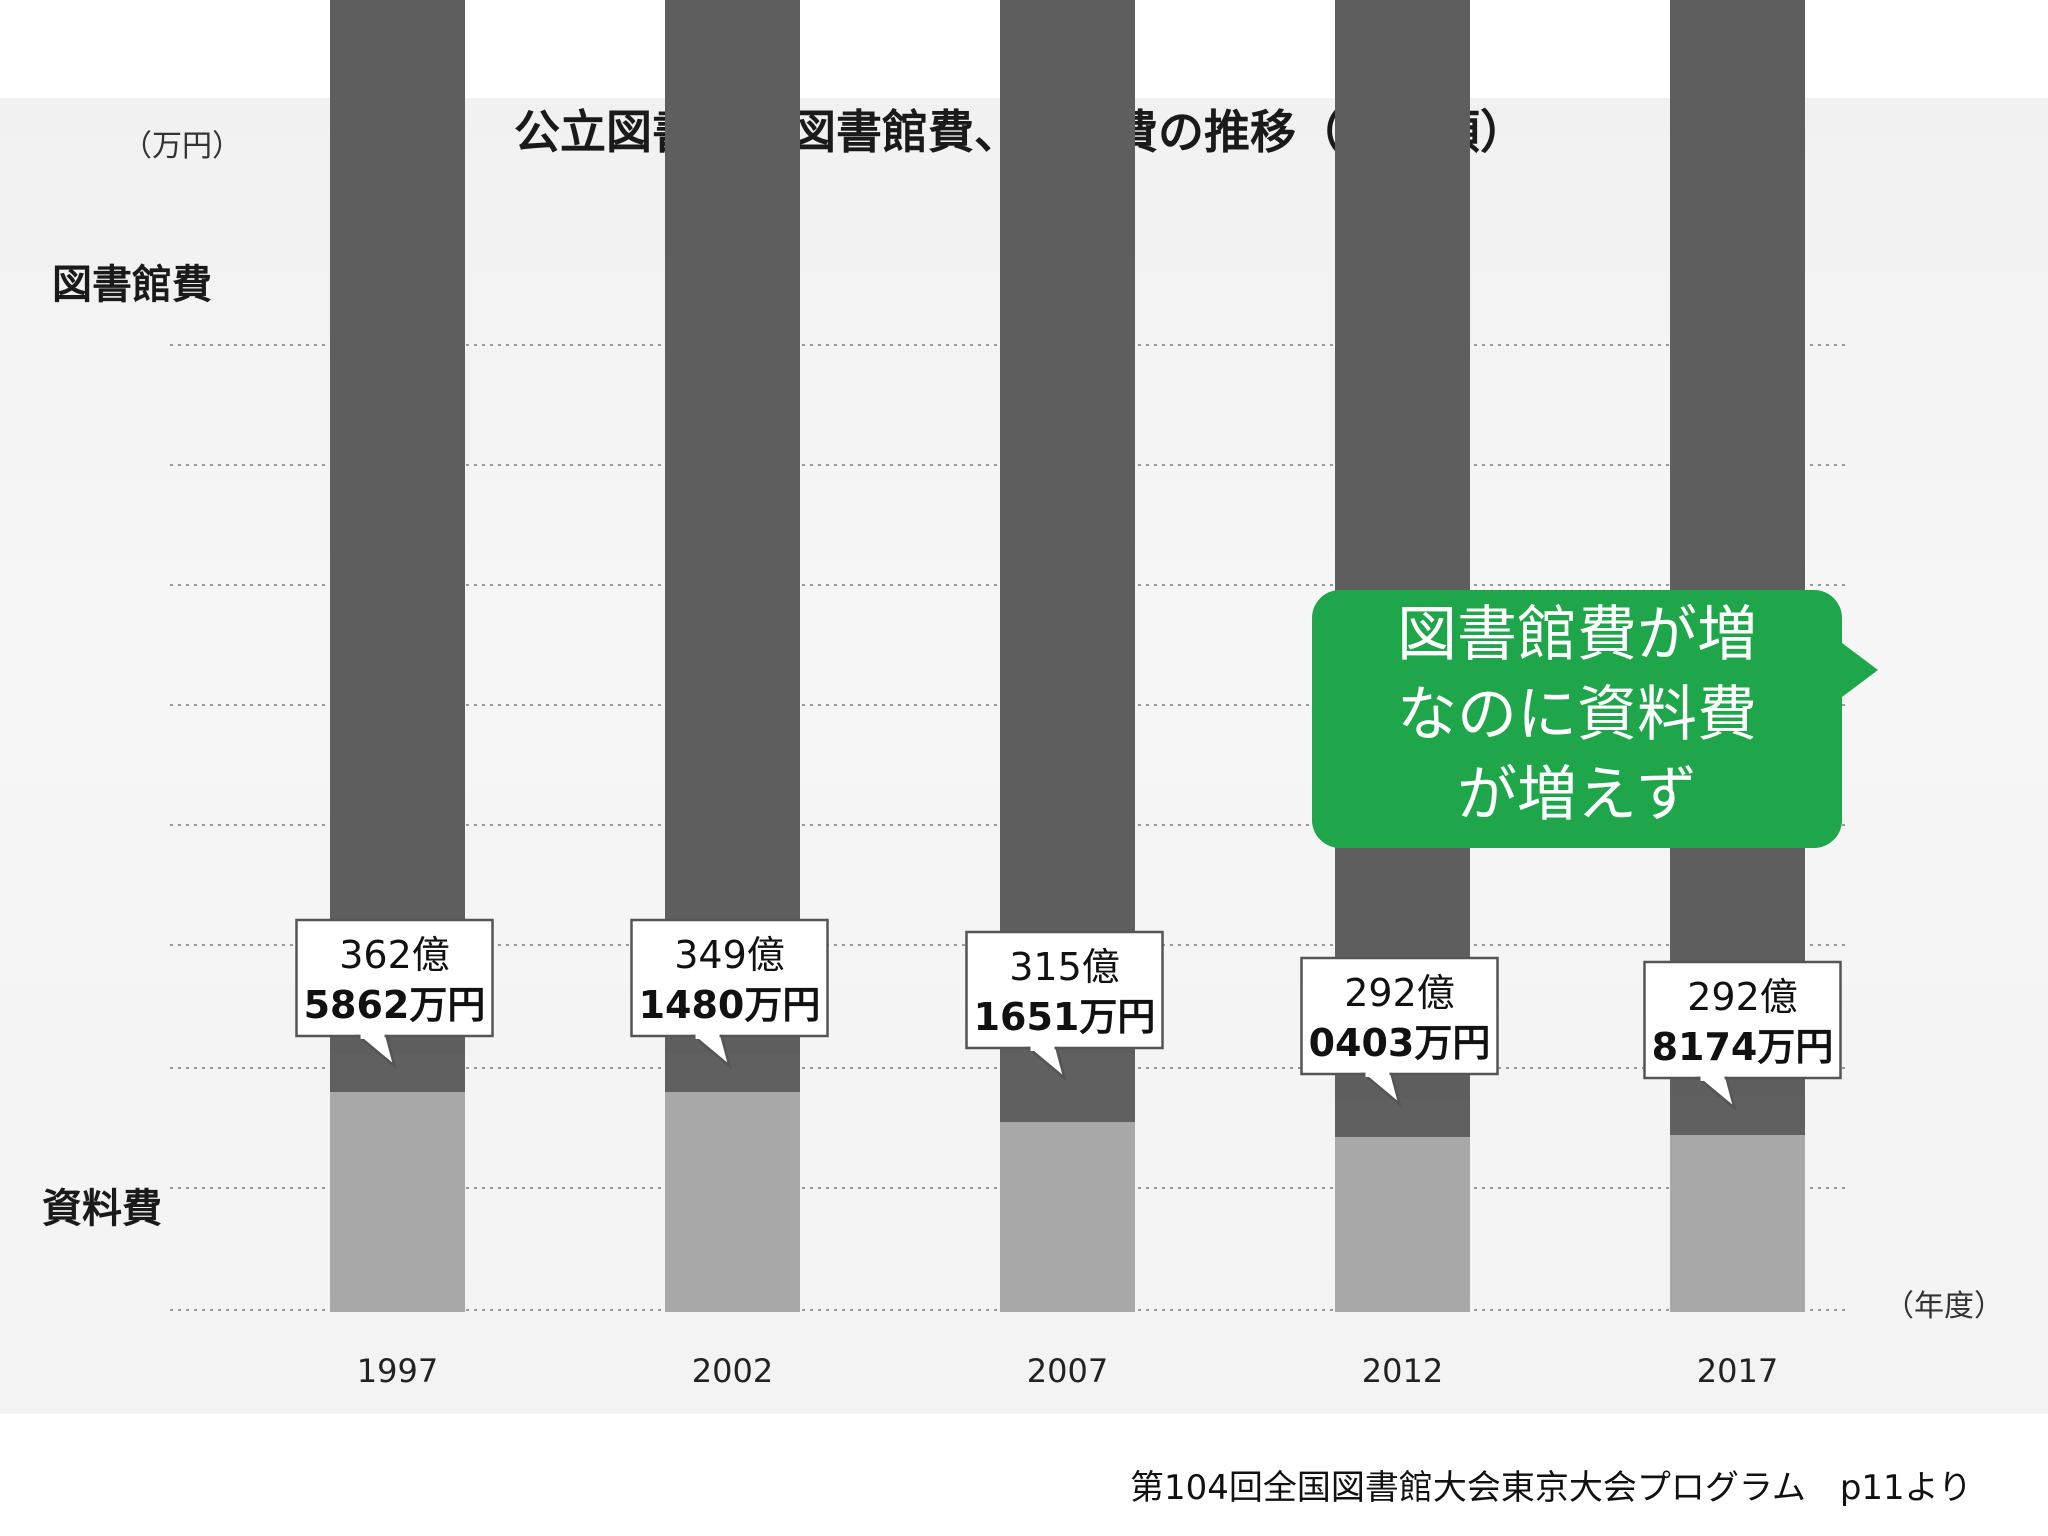  What do you see at coordinates (397, 1073) in the screenshot?
I see `bar-material-cost-top-1997` at bounding box center [397, 1073].